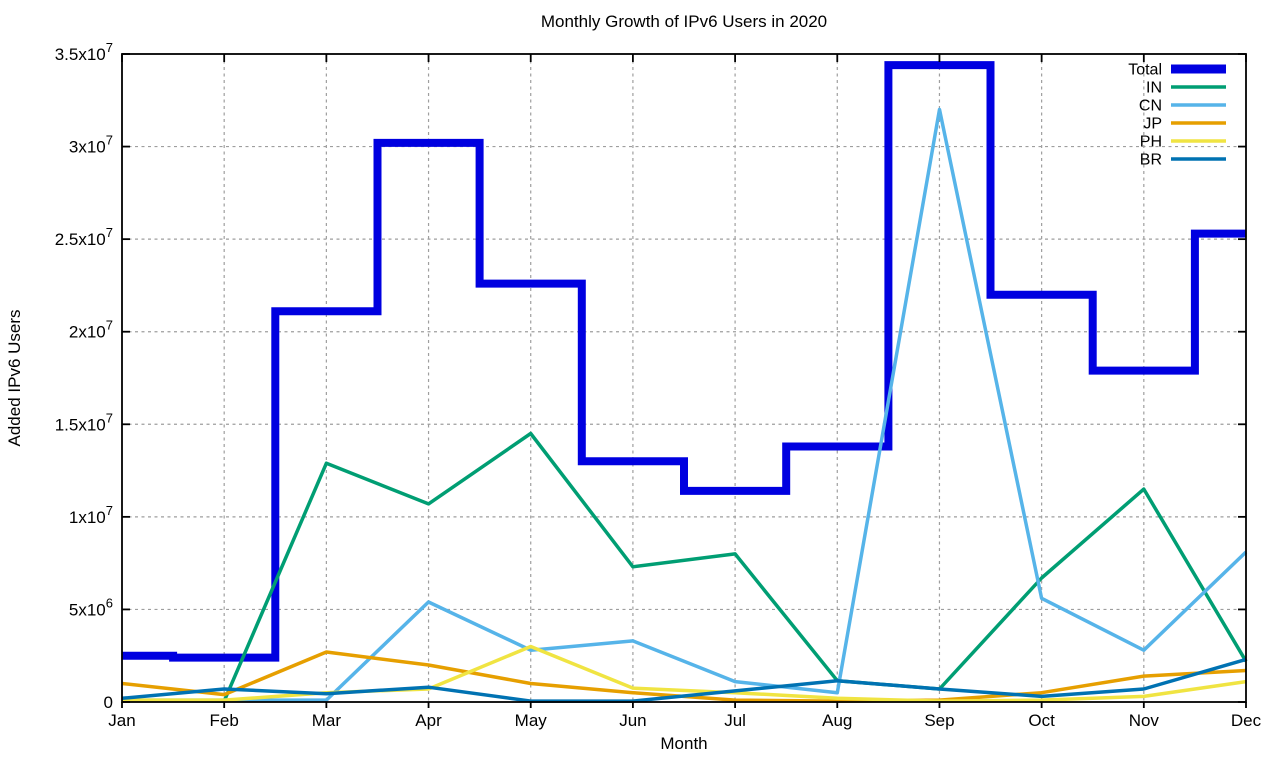  What do you see at coordinates (684, 21) in the screenshot?
I see `chart-title: Monthly Growth of IPv6 Users in 2020` at bounding box center [684, 21].